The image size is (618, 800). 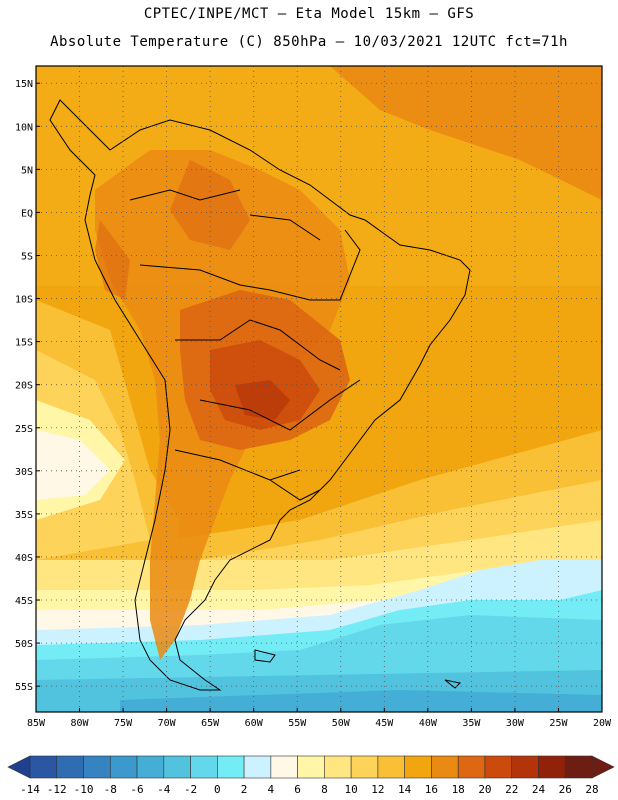 I want to click on colorbar-tick-label: -6, so click(x=136, y=789).